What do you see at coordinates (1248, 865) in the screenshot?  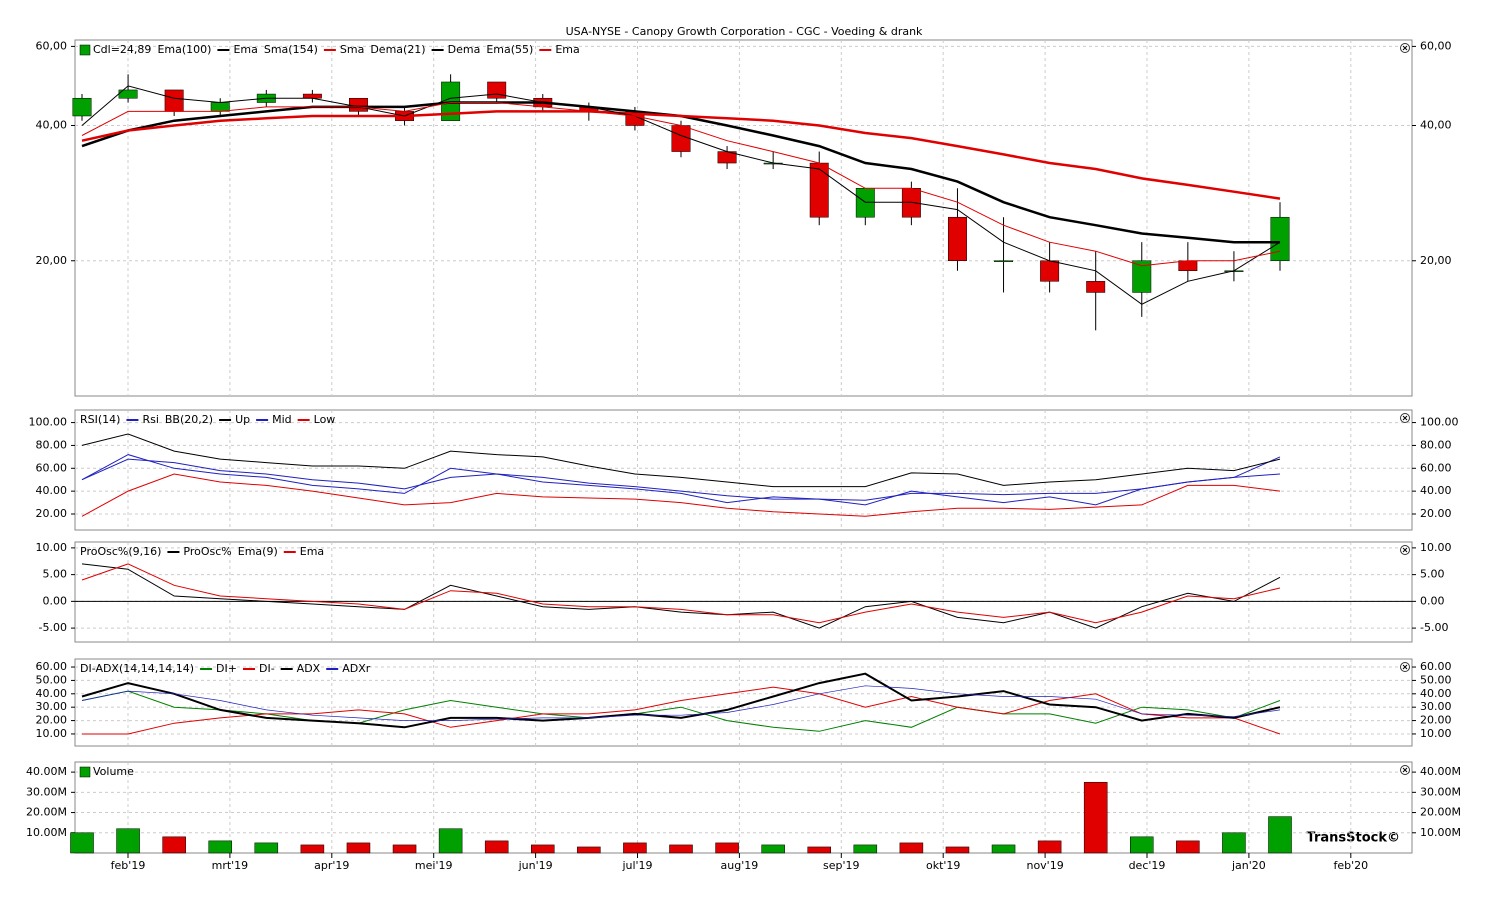 I see `x-tick-label: jan'20` at bounding box center [1248, 865].